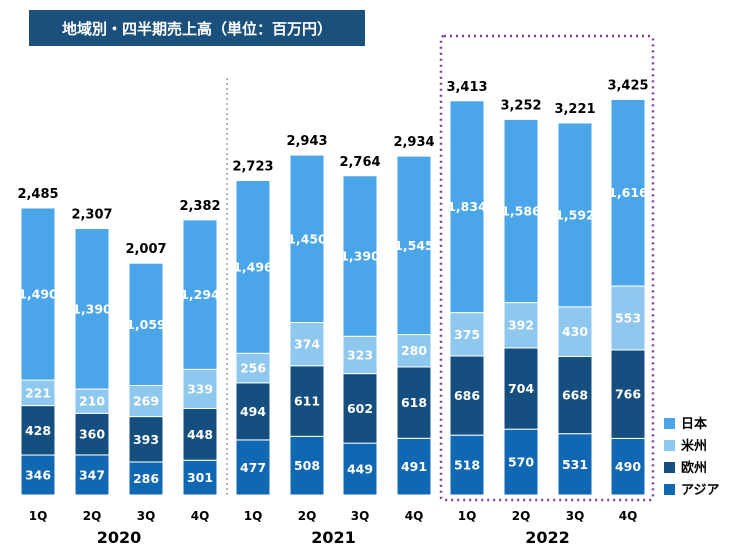  Describe the element at coordinates (359, 162) in the screenshot. I see `total-label: 2,764` at that location.